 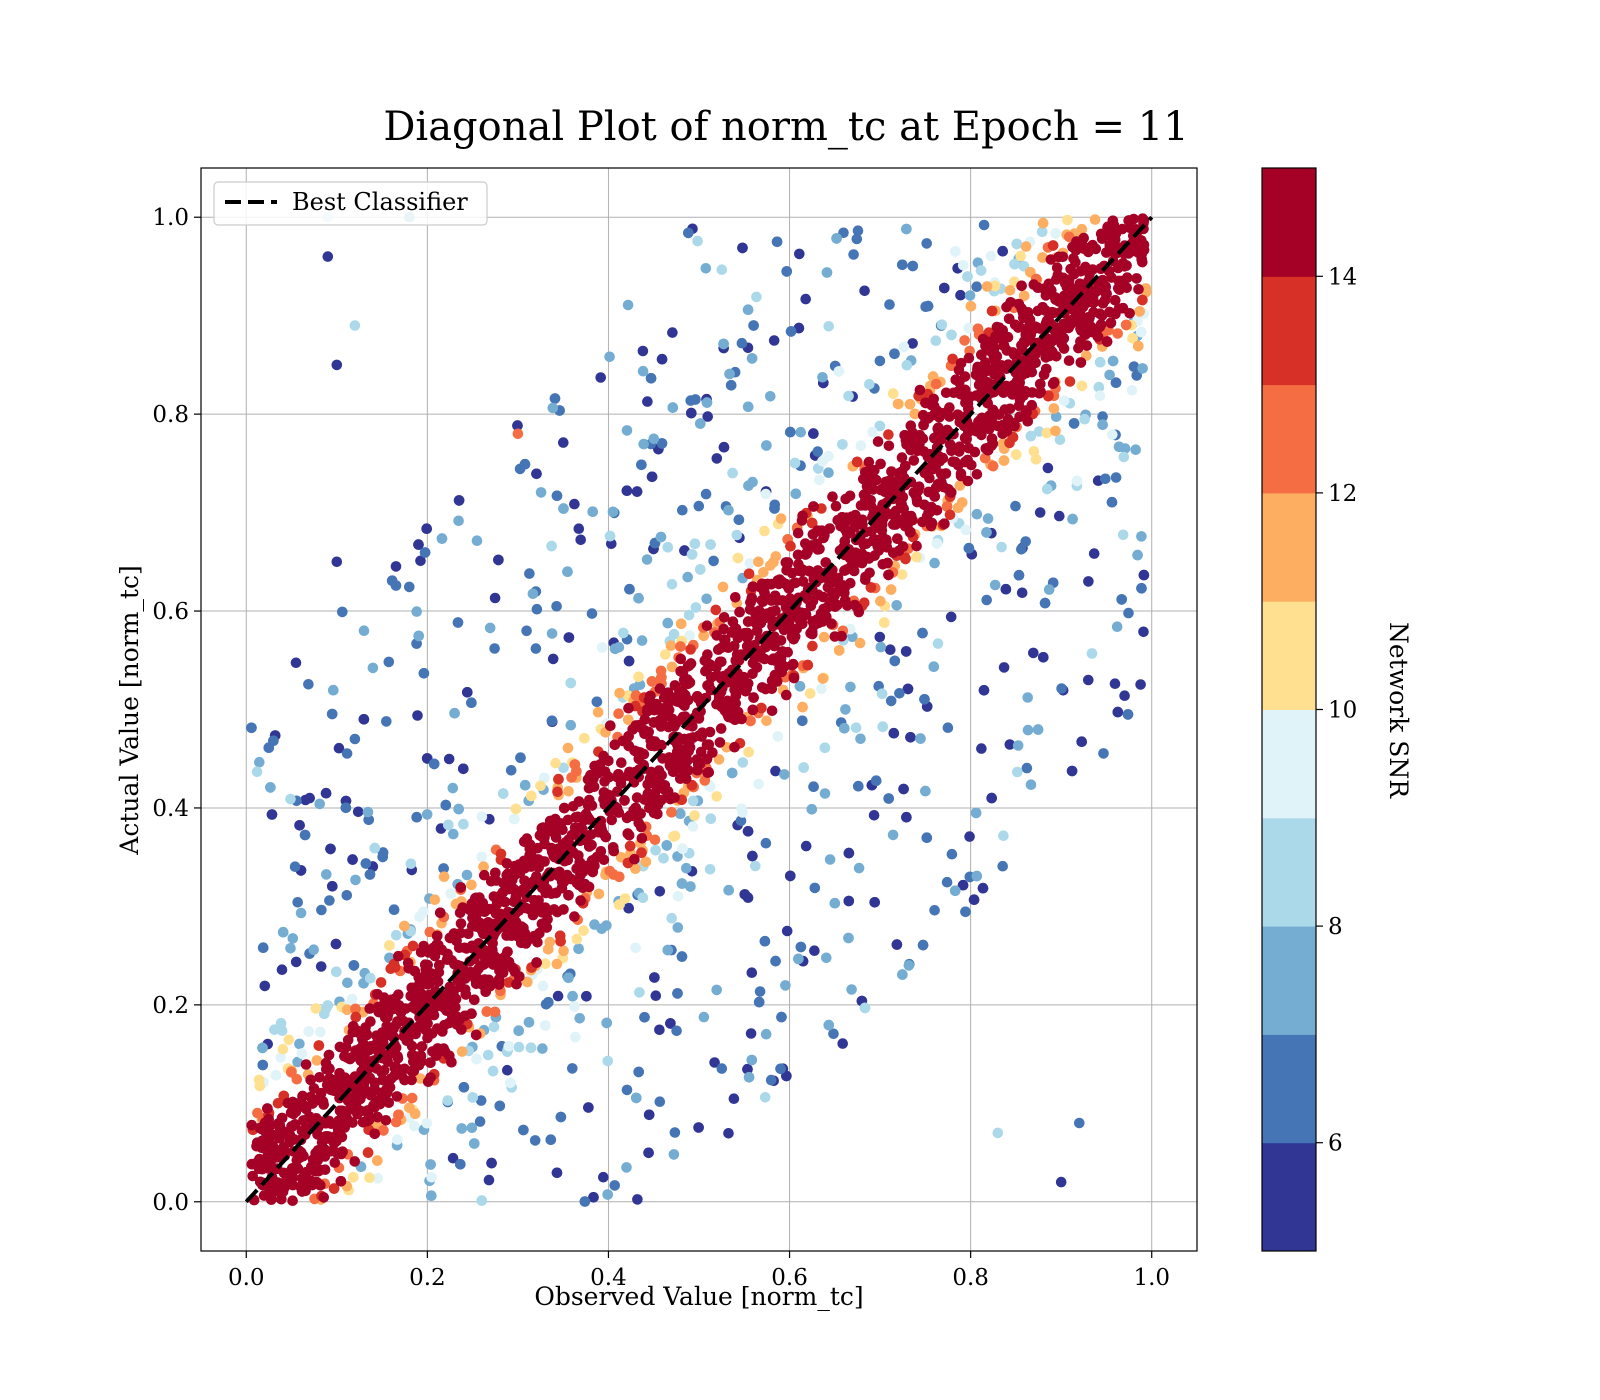 I want to click on colorbar-tick-label: 12, so click(x=1342, y=494).